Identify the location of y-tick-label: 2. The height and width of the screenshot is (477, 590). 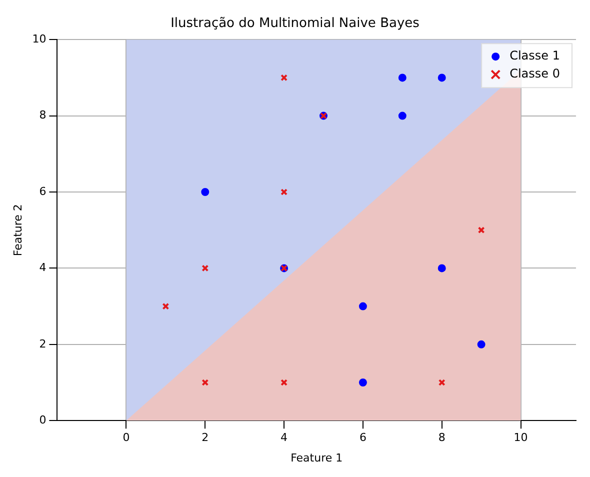
(42, 343).